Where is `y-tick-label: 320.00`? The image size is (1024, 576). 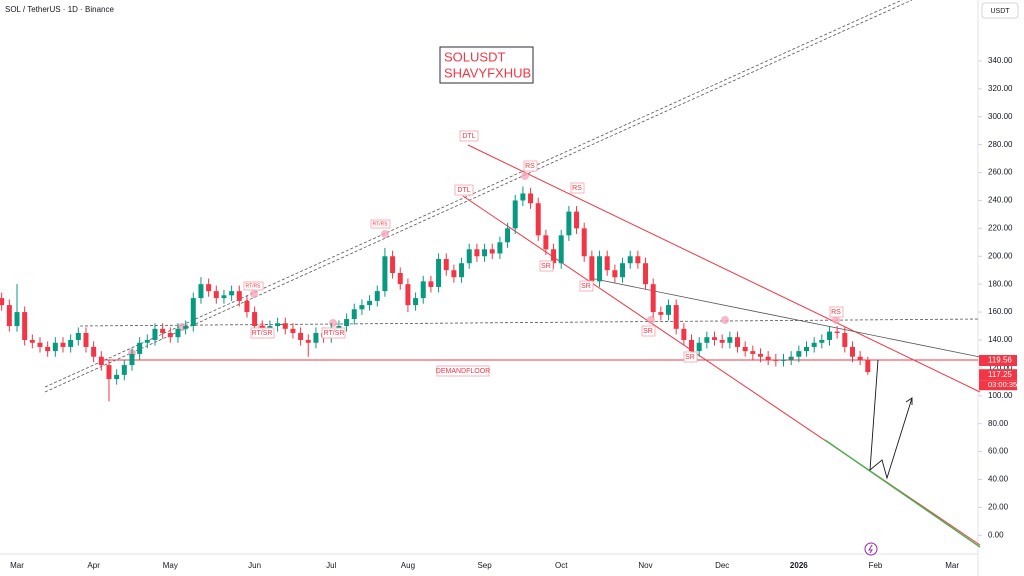 y-tick-label: 320.00 is located at coordinates (1000, 88).